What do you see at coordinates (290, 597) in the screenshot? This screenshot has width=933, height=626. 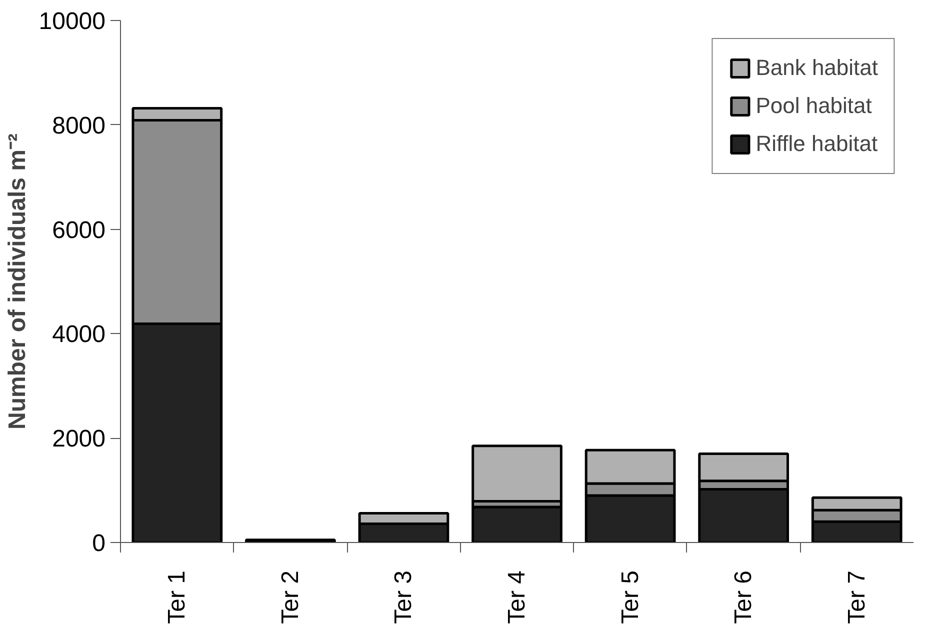 I see `x-tick-label: Ter 2` at bounding box center [290, 597].